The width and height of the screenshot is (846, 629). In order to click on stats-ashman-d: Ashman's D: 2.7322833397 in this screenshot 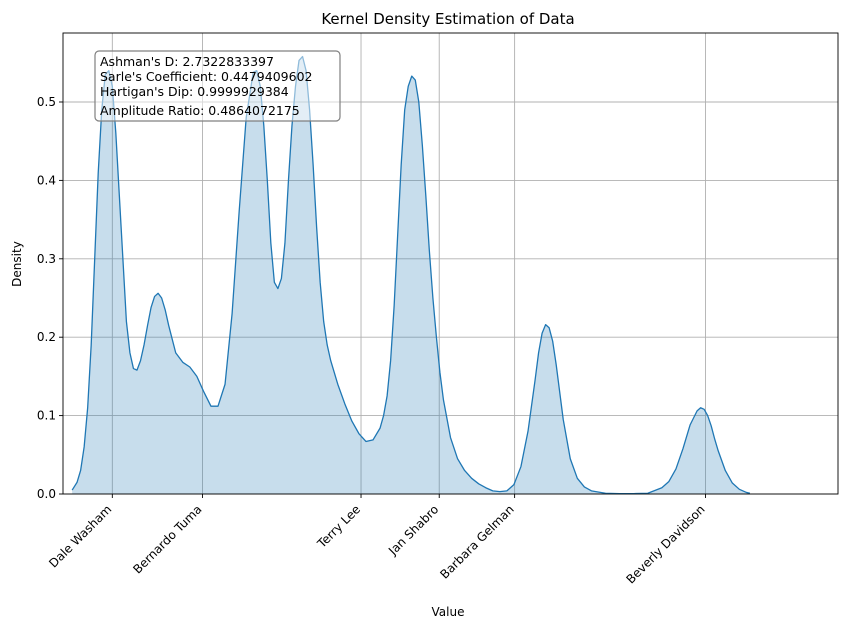, I will do `click(187, 61)`.